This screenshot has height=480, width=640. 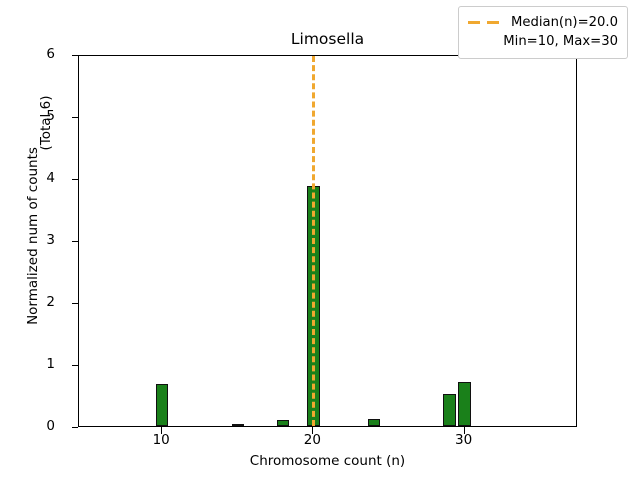 I want to click on y-tick-label: 4, so click(x=50, y=178).